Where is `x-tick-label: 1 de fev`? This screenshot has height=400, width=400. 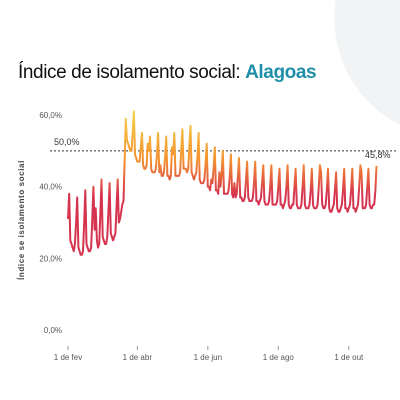
x-tick-label: 1 de fev is located at coordinates (68, 357).